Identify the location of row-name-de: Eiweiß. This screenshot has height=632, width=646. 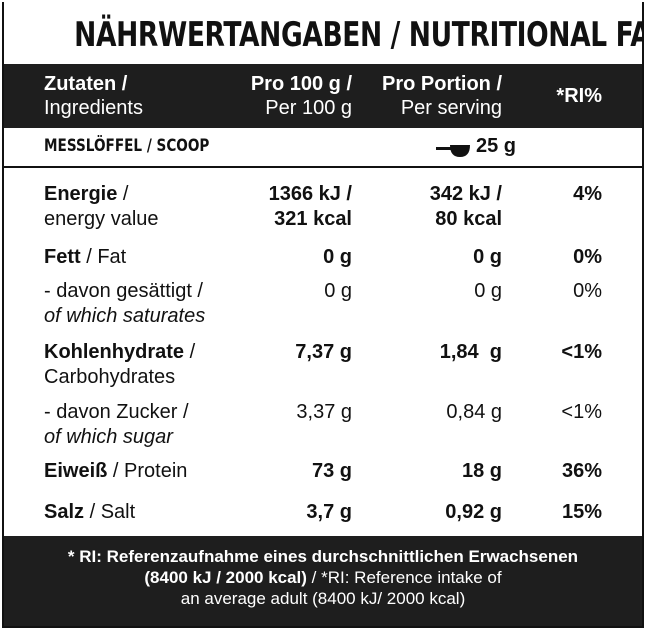
(76, 471).